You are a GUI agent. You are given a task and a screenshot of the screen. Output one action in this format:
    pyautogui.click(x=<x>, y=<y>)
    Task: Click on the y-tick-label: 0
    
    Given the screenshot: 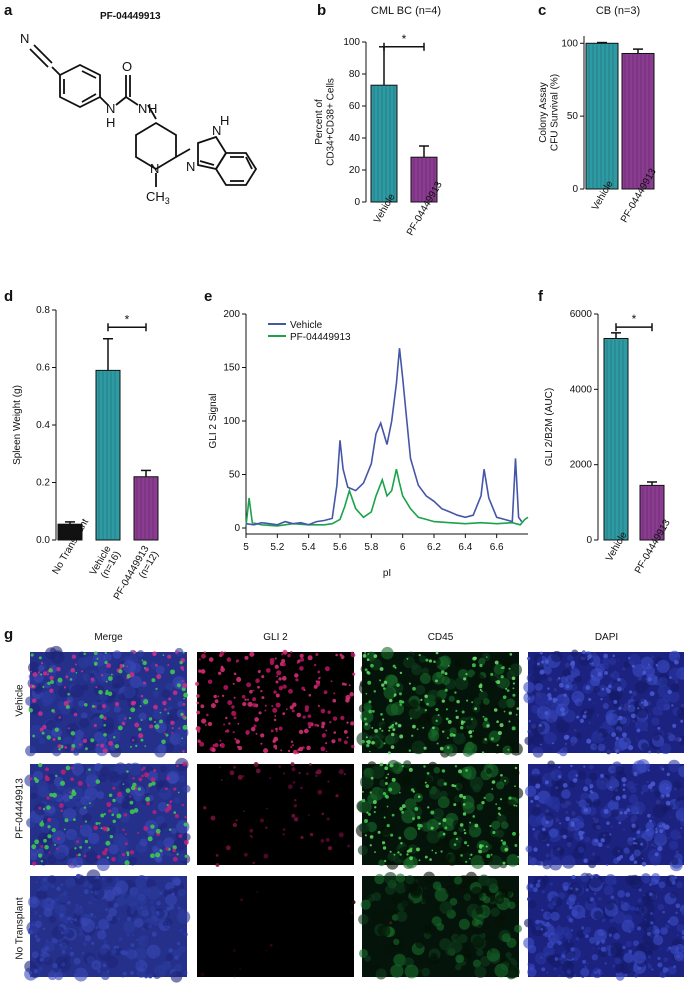 What is the action you would take?
    pyautogui.click(x=357, y=202)
    